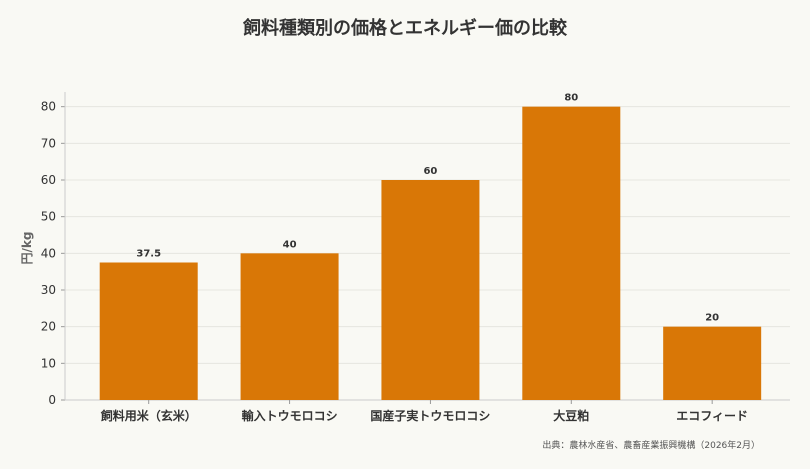 The height and width of the screenshot is (469, 810). Describe the element at coordinates (48, 290) in the screenshot. I see `y-tick-label: 30` at that location.